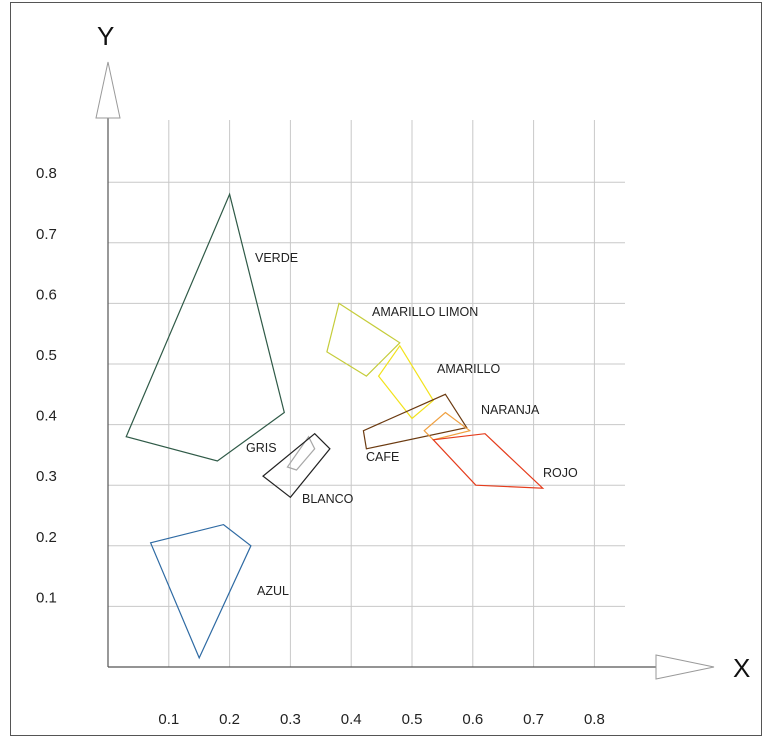 This screenshot has height=736, width=766. What do you see at coordinates (488, 461) in the screenshot?
I see `region-rojo` at bounding box center [488, 461].